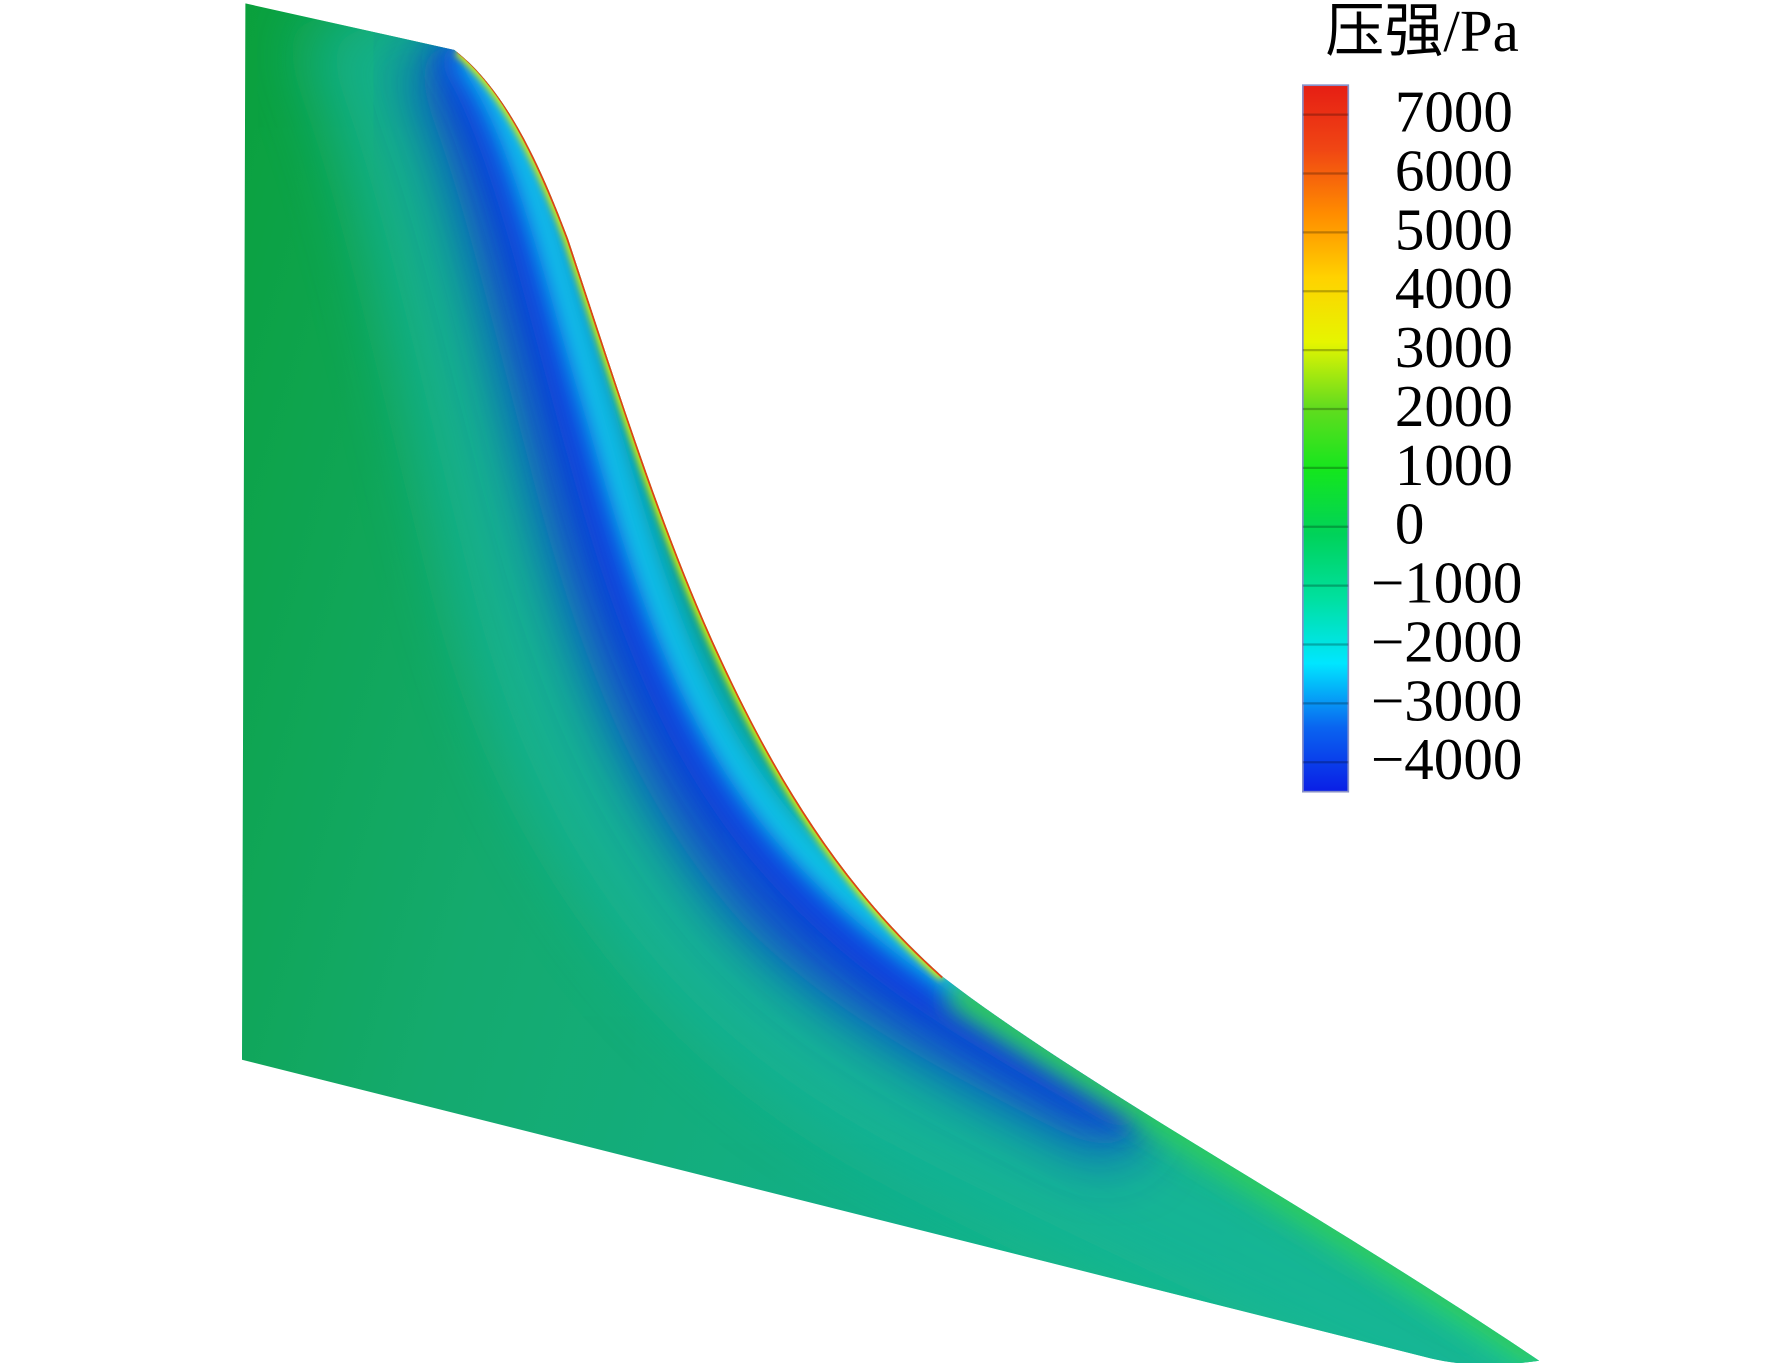 Image resolution: width=1772 pixels, height=1363 pixels. What do you see at coordinates (1325, 438) in the screenshot?
I see `colorbar` at bounding box center [1325, 438].